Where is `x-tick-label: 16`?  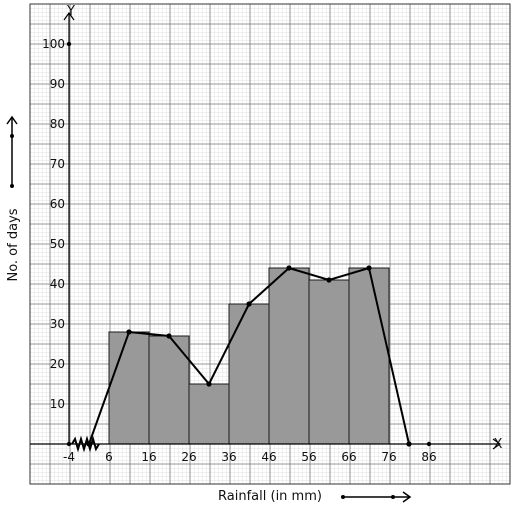
x-tick-label: 16 is located at coordinates (148, 457).